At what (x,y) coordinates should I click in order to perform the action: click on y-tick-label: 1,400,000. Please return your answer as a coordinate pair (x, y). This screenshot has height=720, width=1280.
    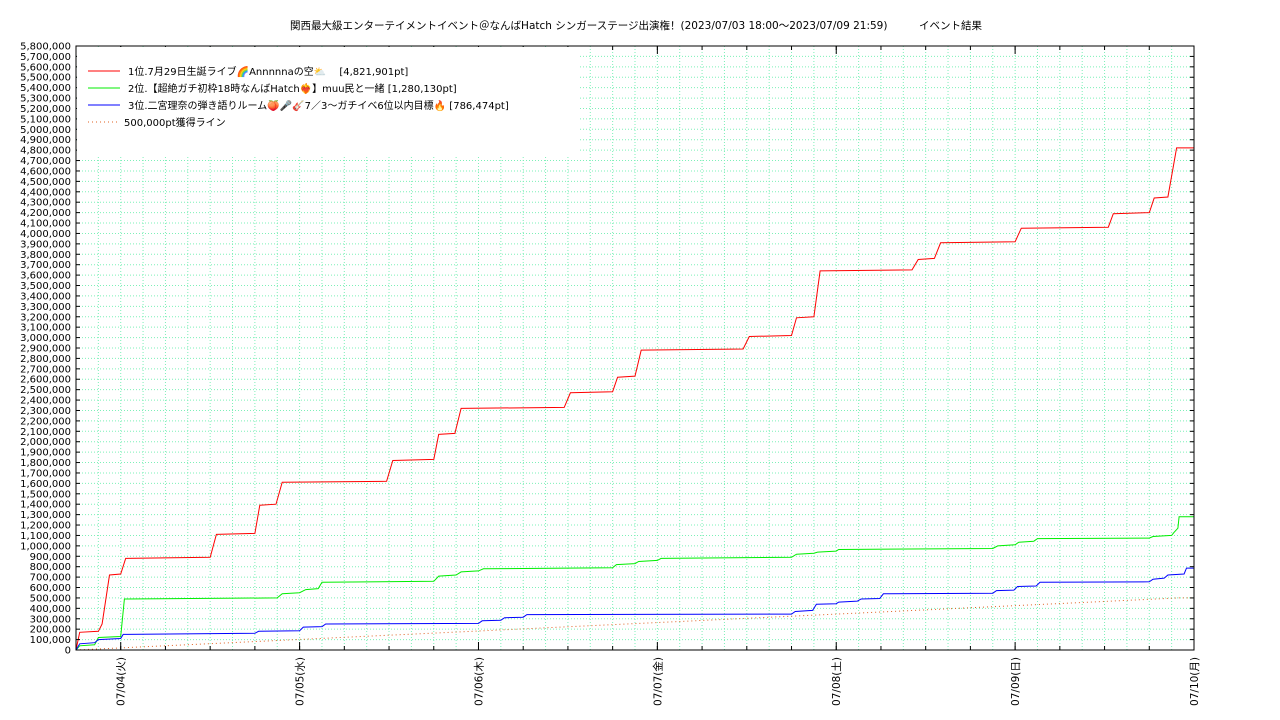
    Looking at the image, I should click on (45, 505).